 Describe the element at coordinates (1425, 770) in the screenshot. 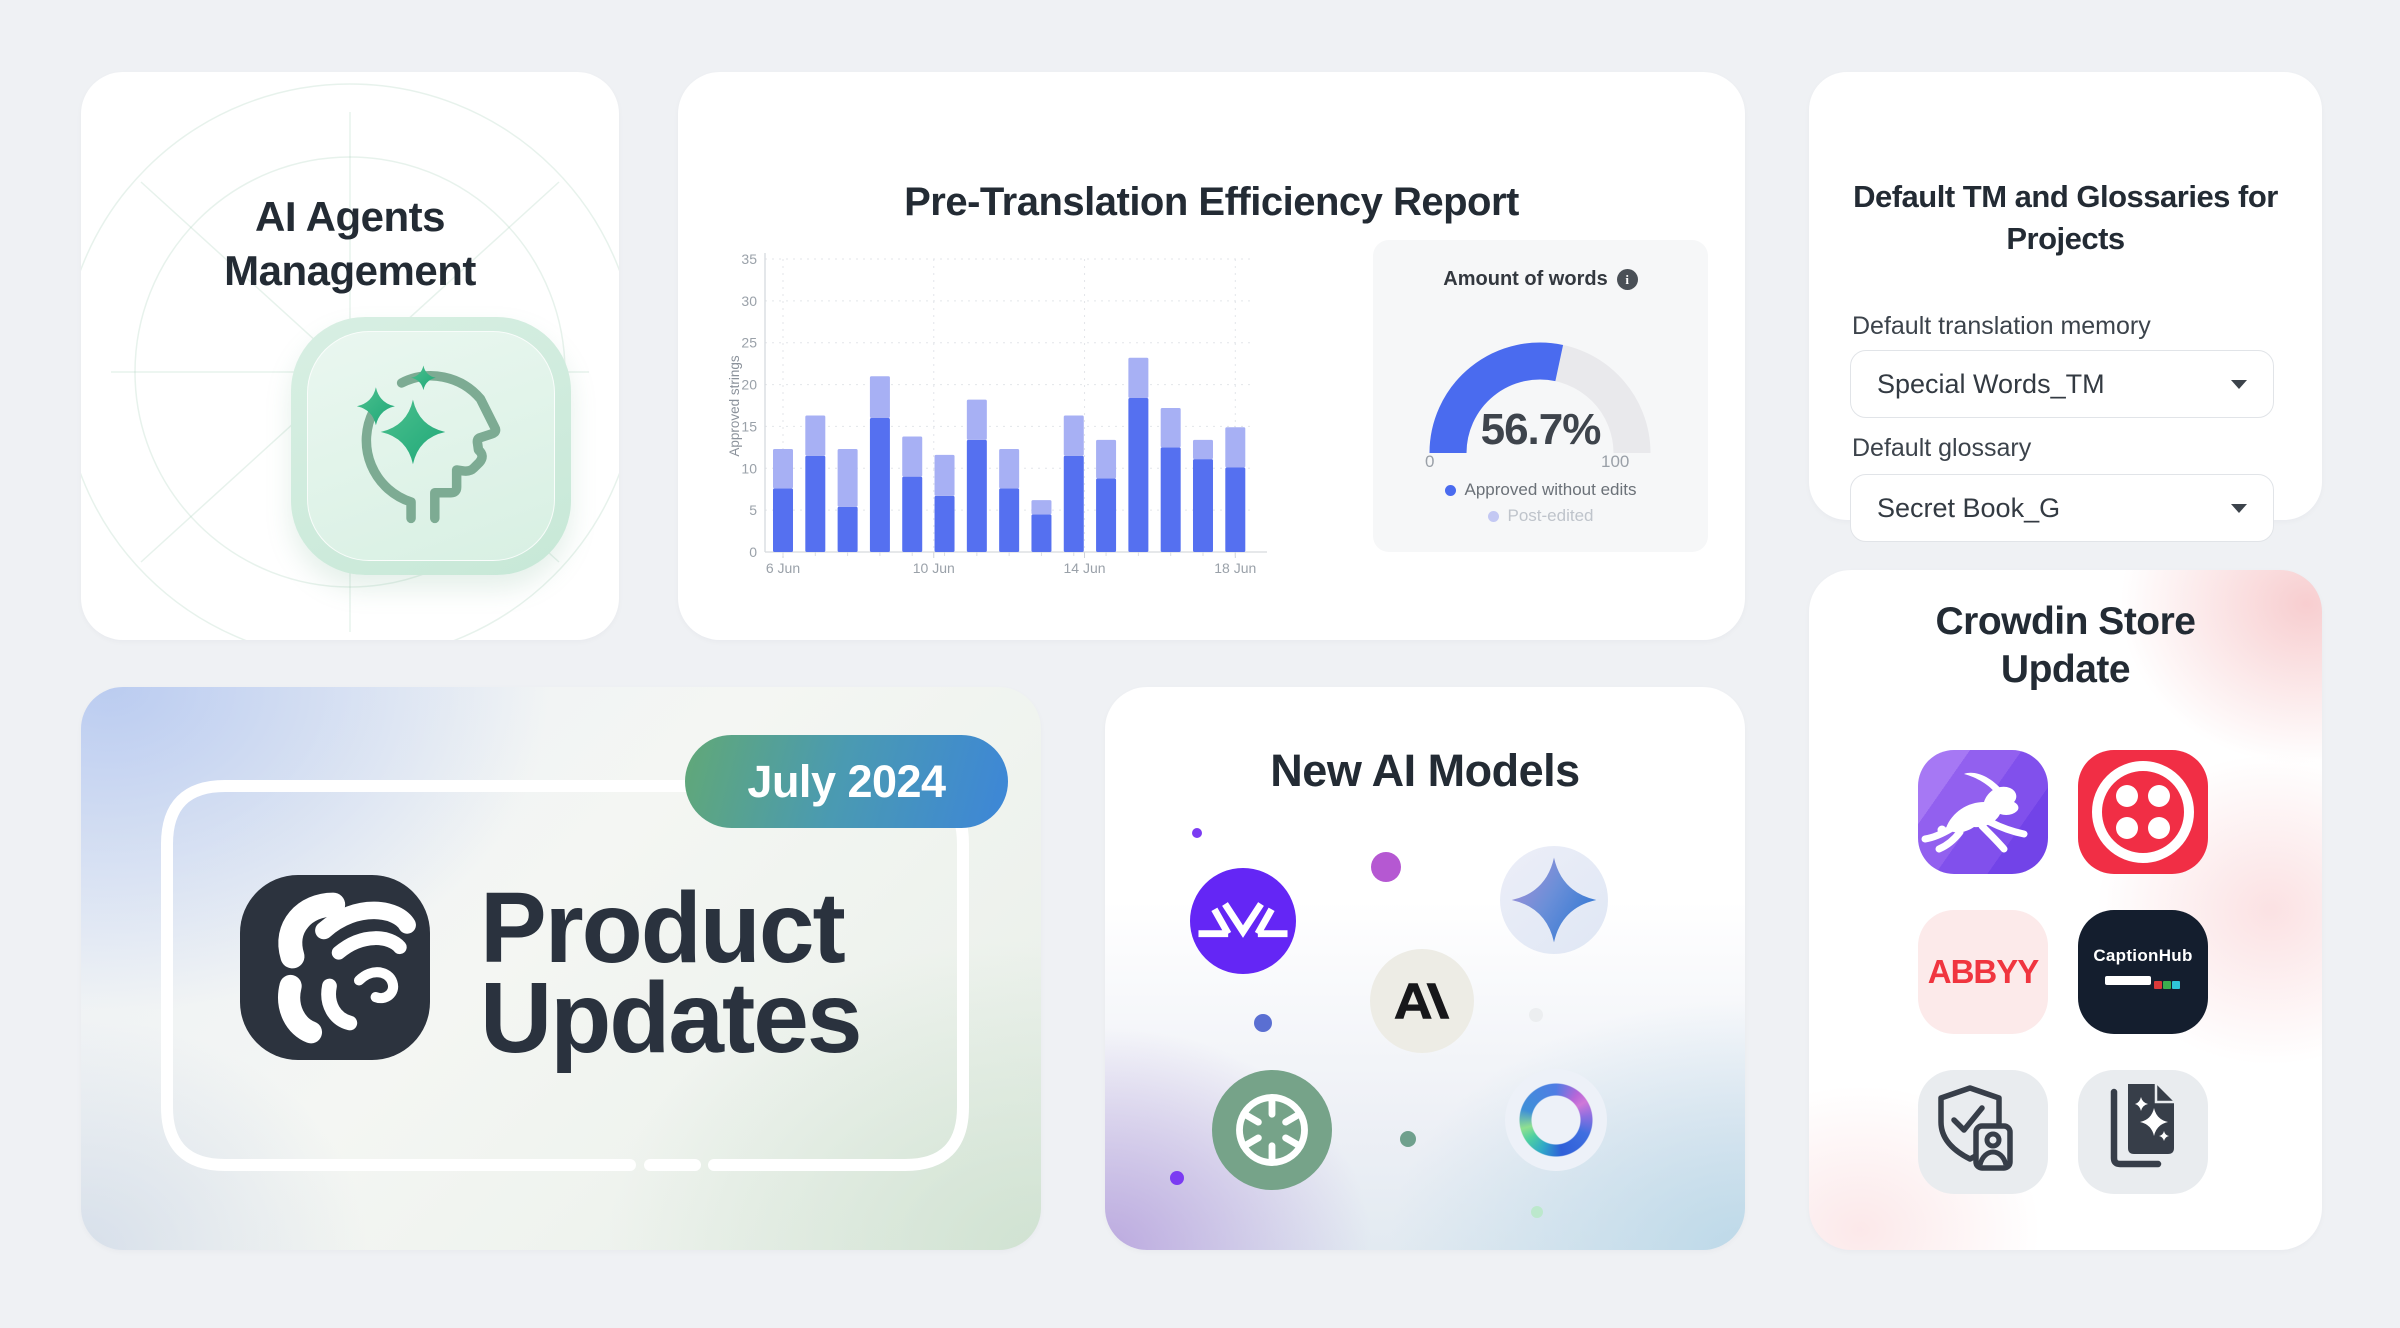

I see `models-title: New AI Models` at that location.